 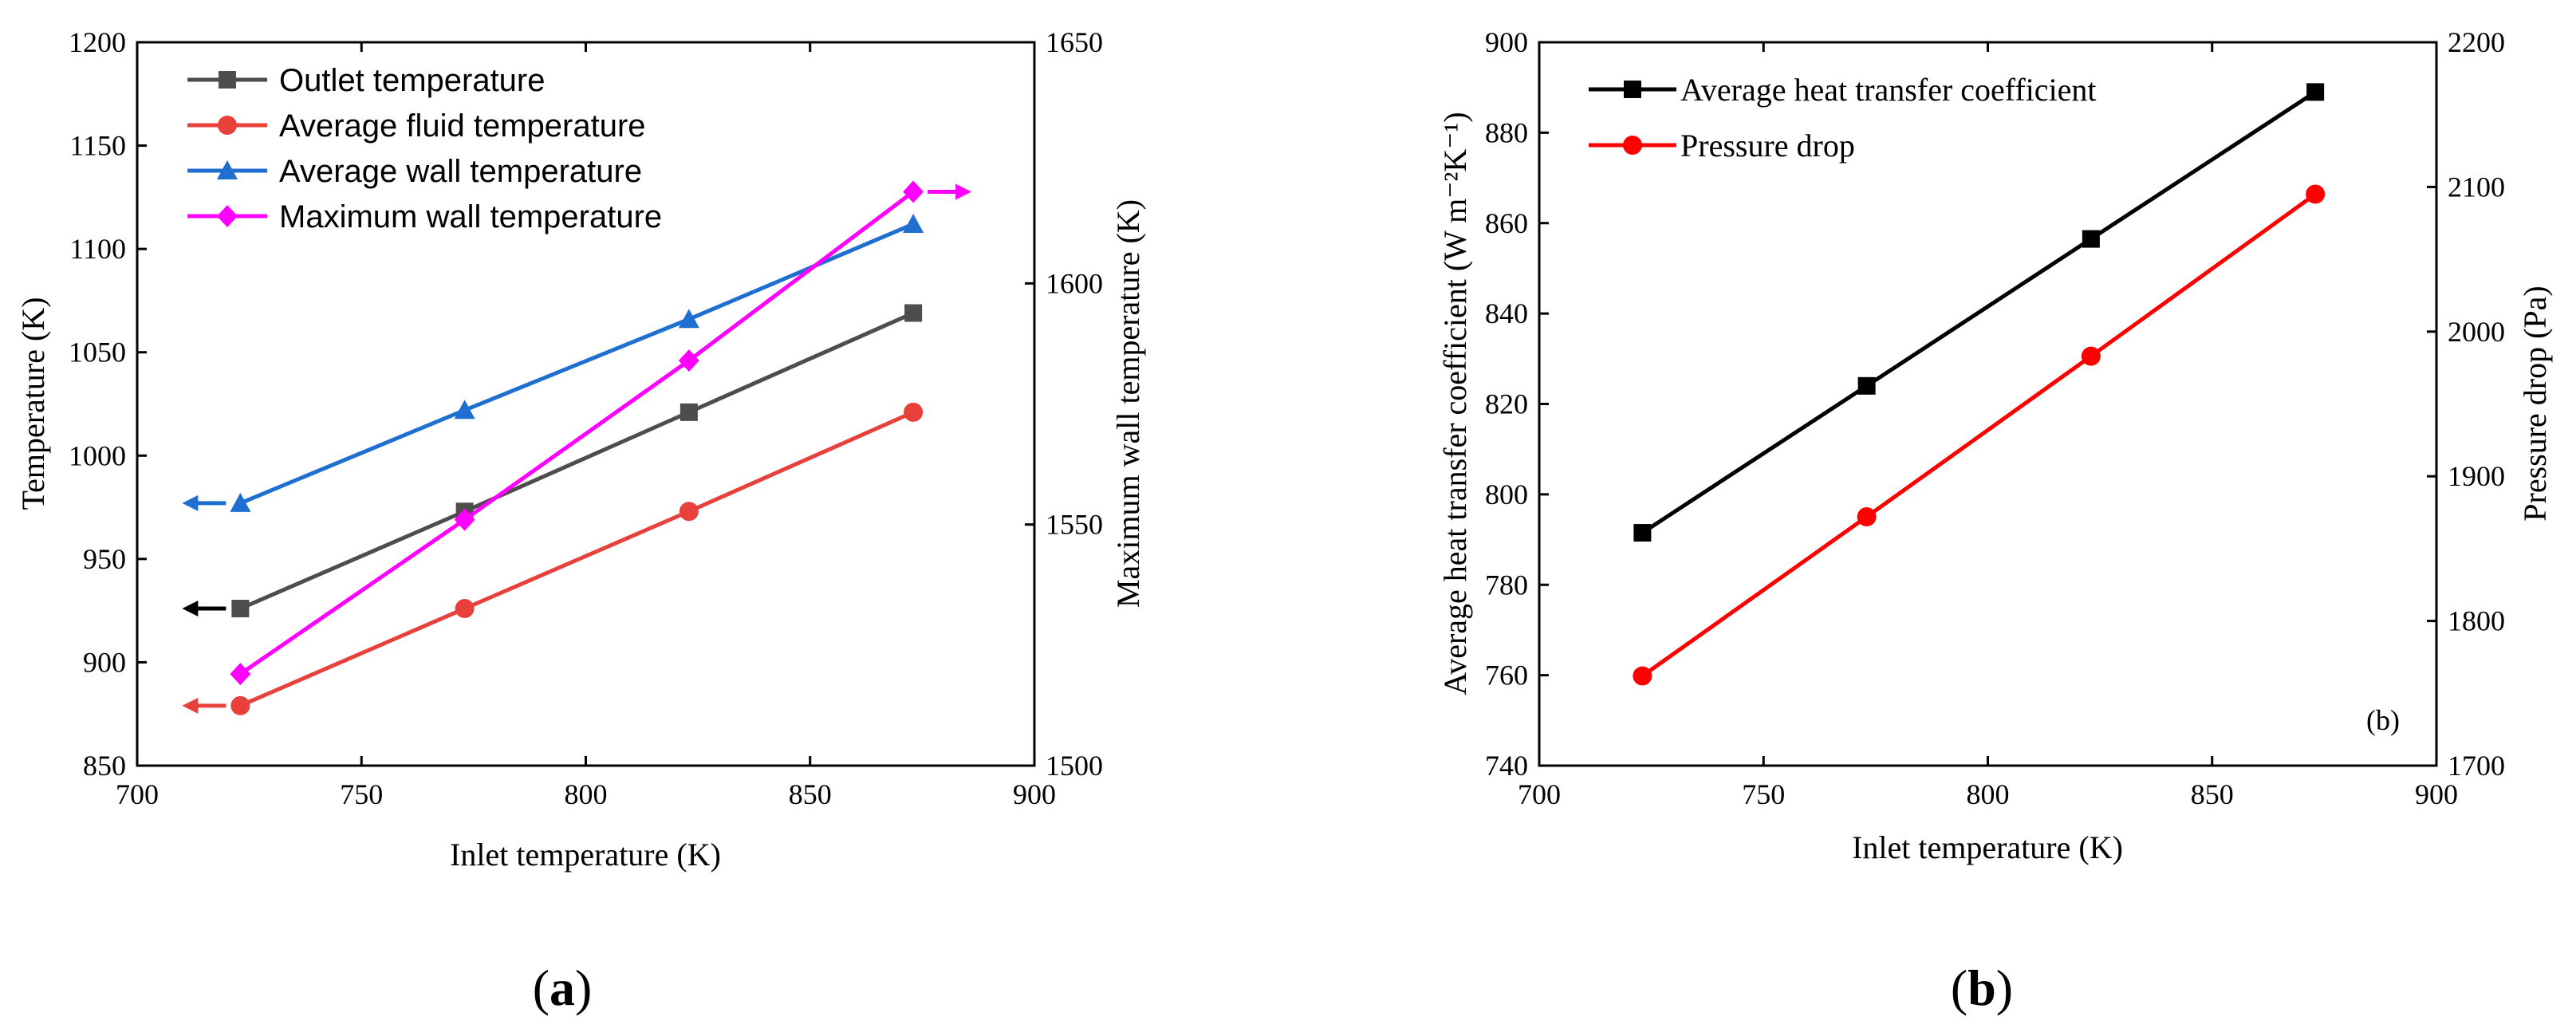 I want to click on y-tick-label: 840, so click(x=1506, y=313).